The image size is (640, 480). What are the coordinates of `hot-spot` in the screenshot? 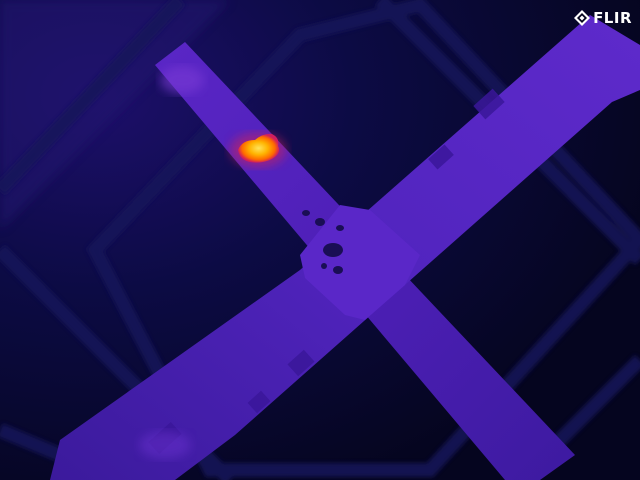 It's located at (259, 148).